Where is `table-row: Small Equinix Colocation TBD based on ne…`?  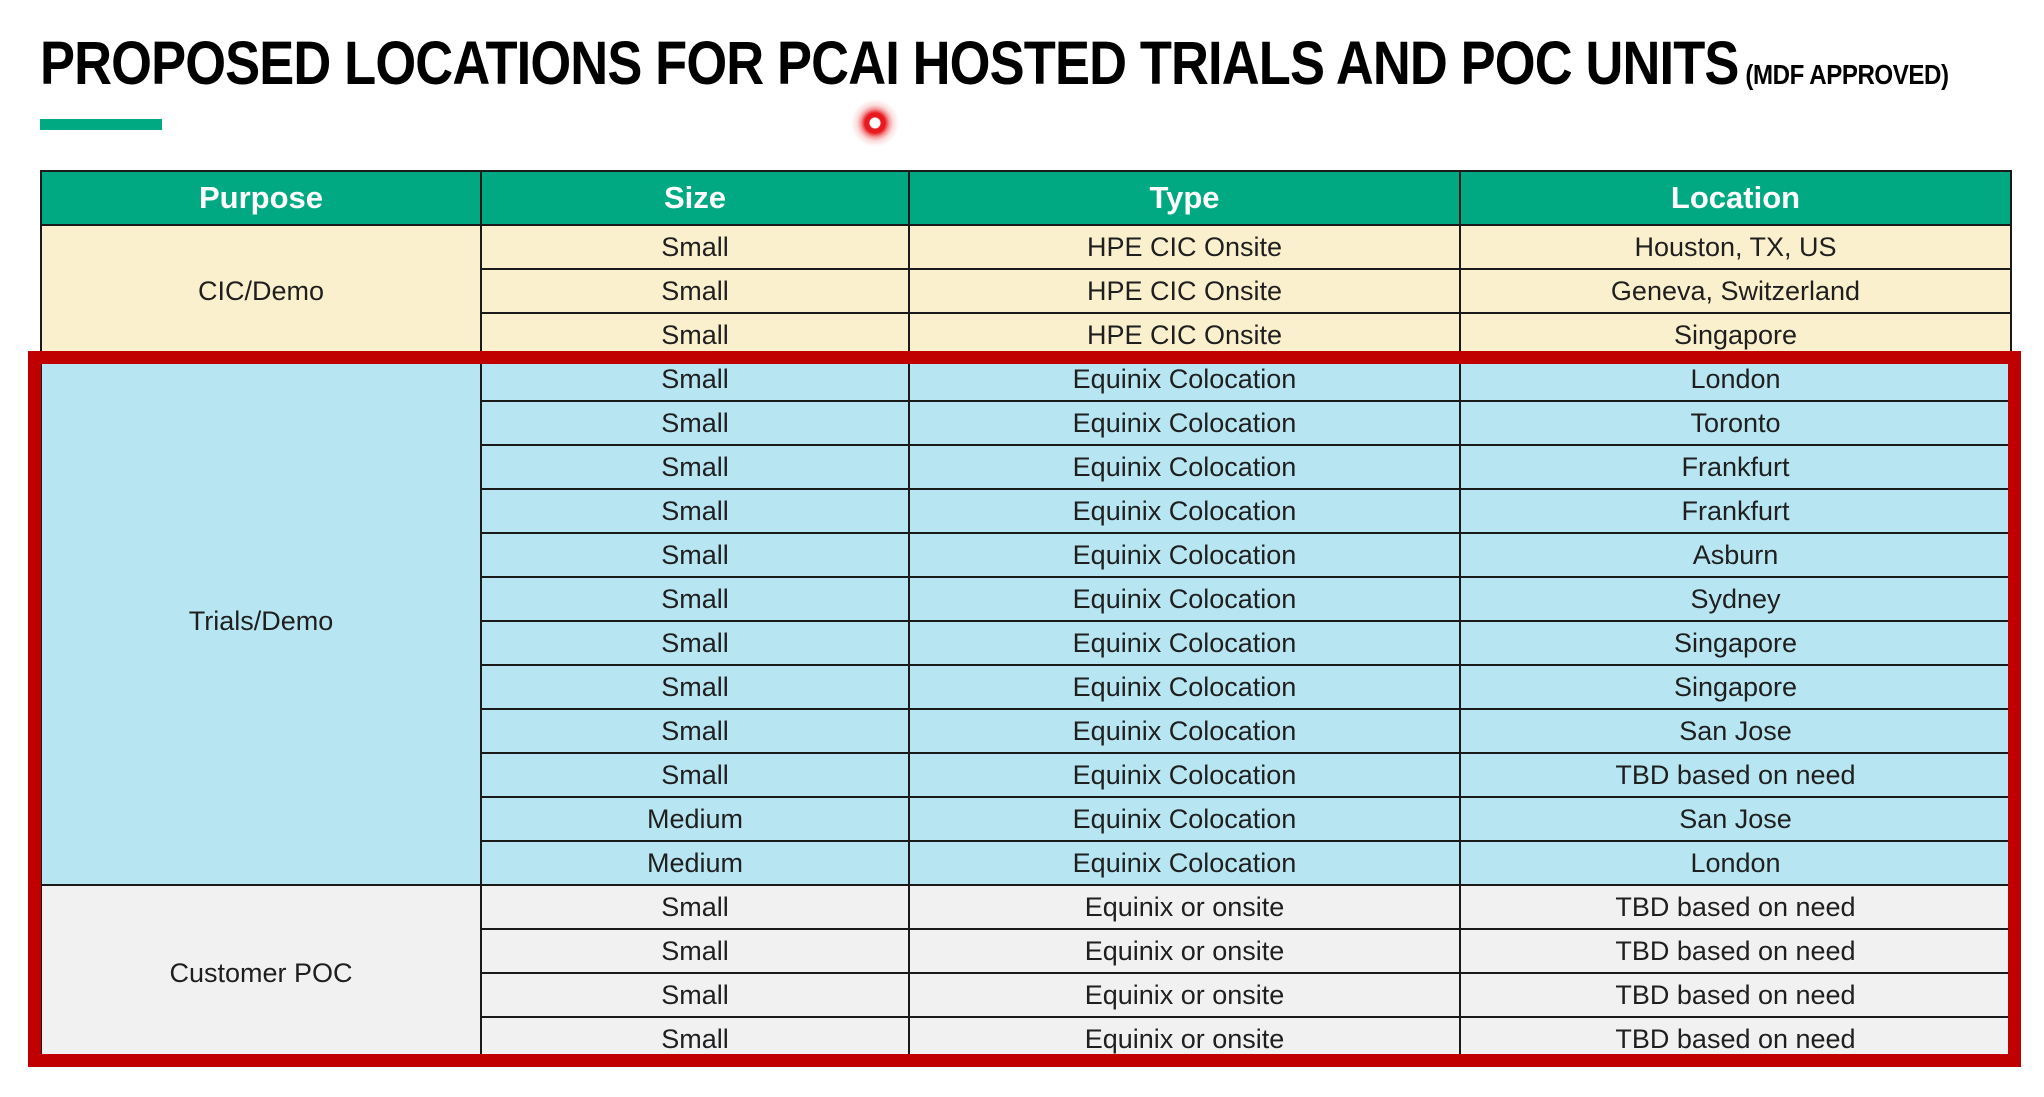 table-row: Small Equinix Colocation TBD based on ne… is located at coordinates (1026, 775).